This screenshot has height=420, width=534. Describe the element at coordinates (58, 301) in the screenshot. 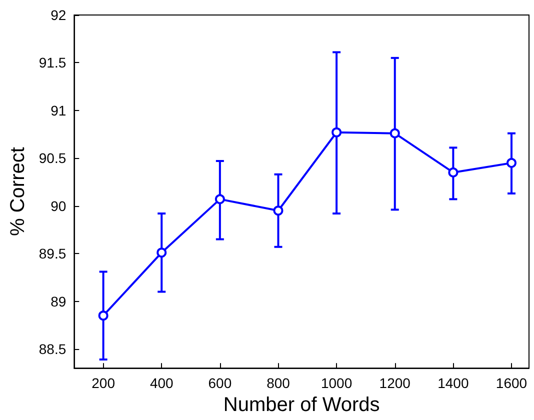

I see `y-tick-label: 89` at that location.